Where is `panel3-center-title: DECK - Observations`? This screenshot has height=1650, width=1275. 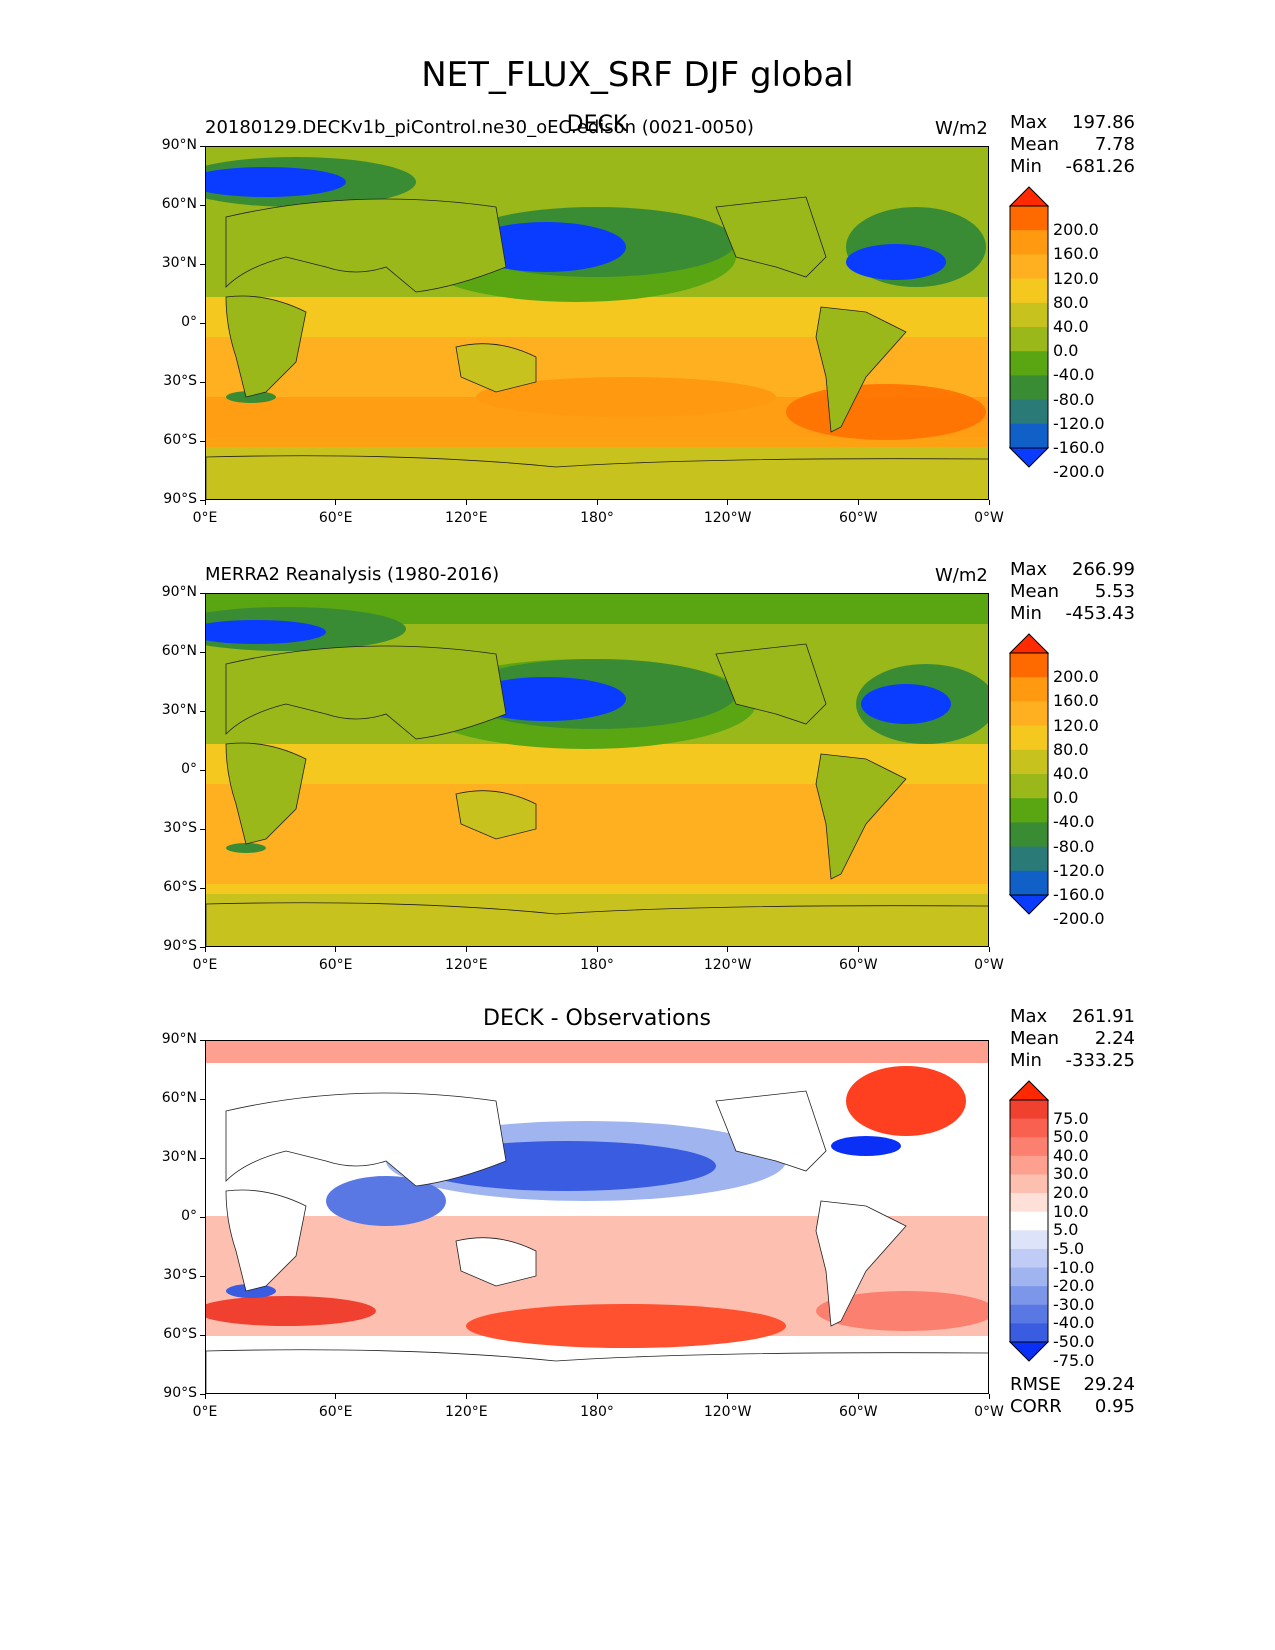
panel3-center-title: DECK - Observations is located at coordinates (597, 1018).